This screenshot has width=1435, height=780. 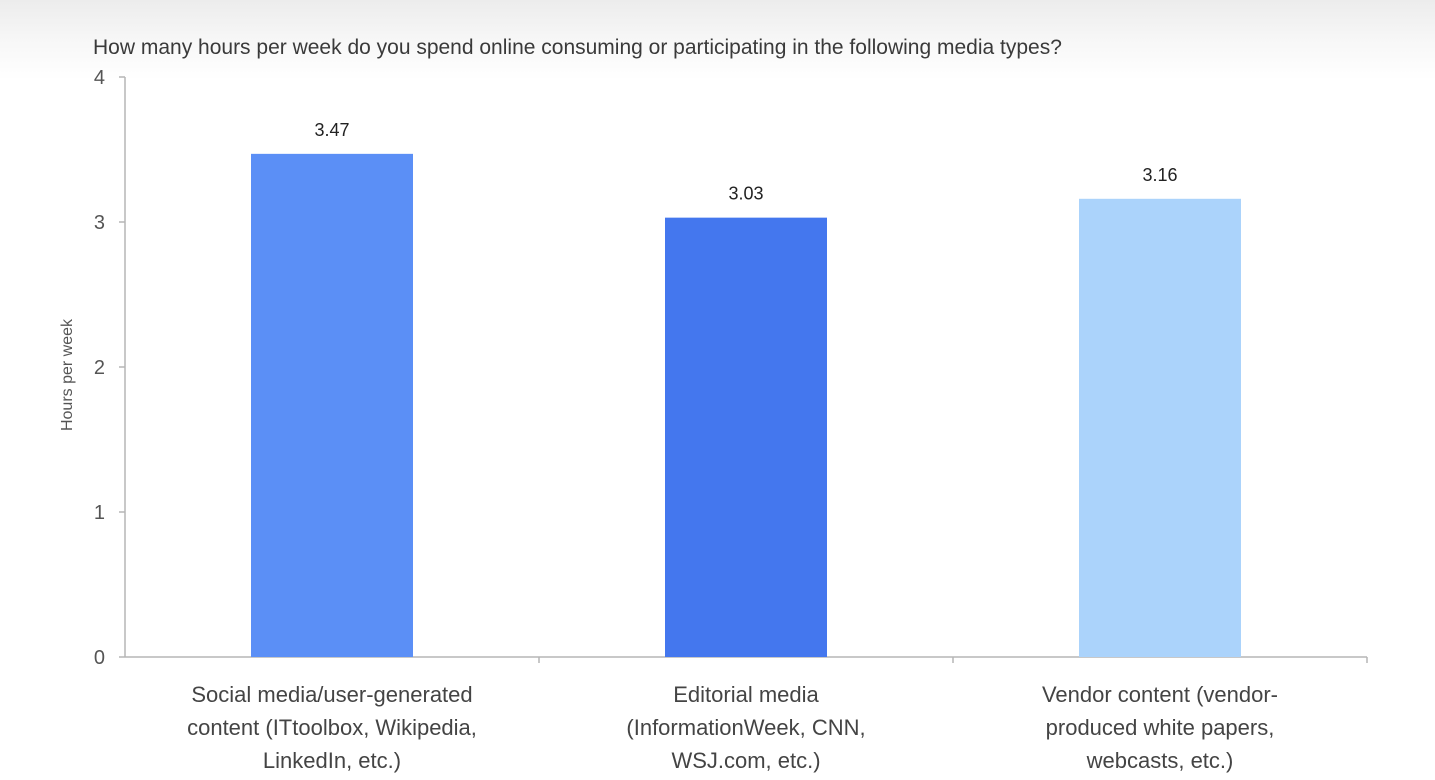 I want to click on category-label: content (ITtoolbox, Wikipedia,, so click(x=332, y=727).